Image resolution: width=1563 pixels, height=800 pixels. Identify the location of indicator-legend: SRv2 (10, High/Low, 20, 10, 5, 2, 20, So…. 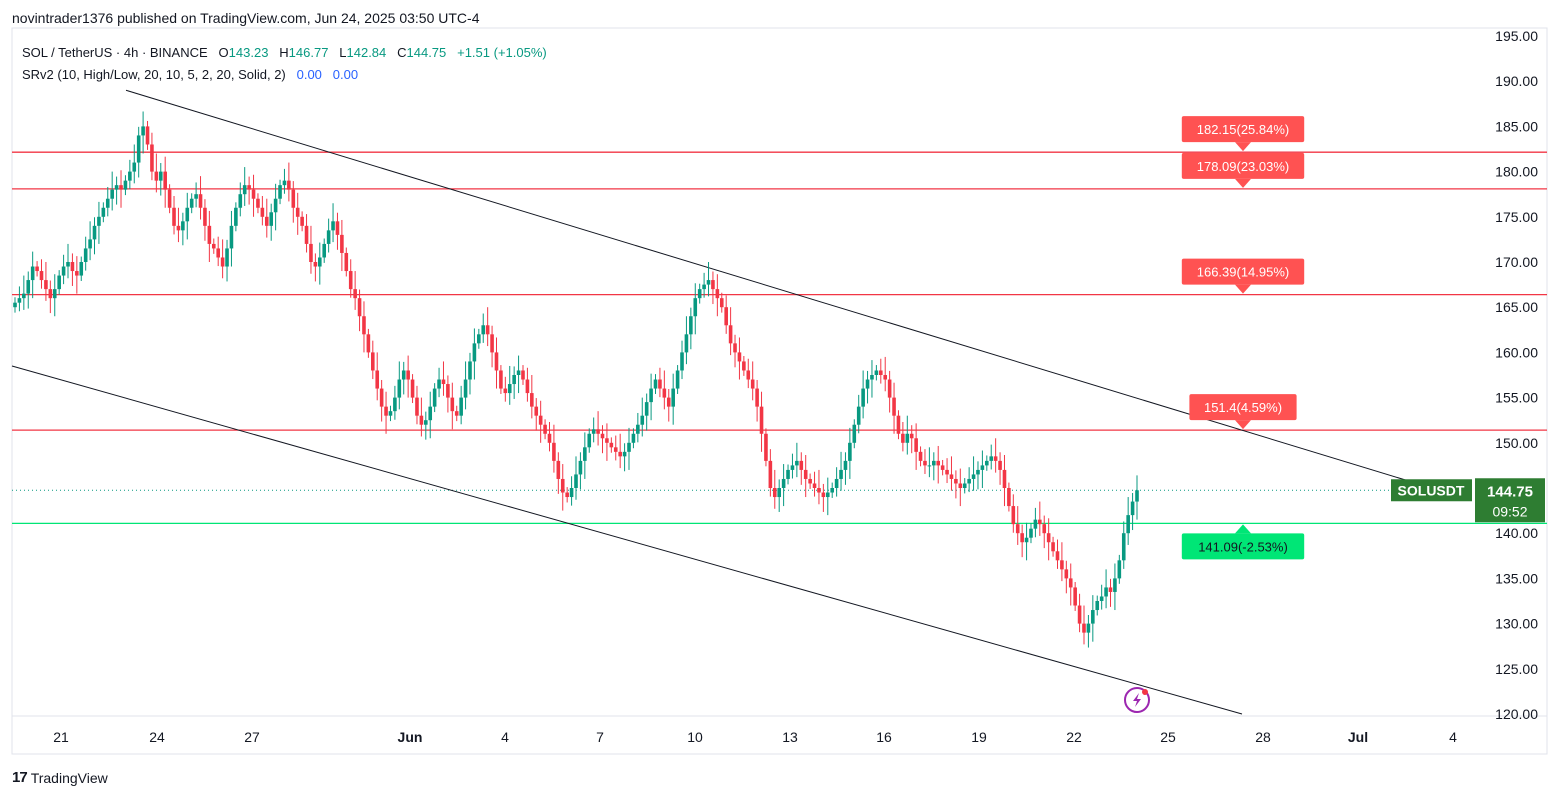
(190, 74).